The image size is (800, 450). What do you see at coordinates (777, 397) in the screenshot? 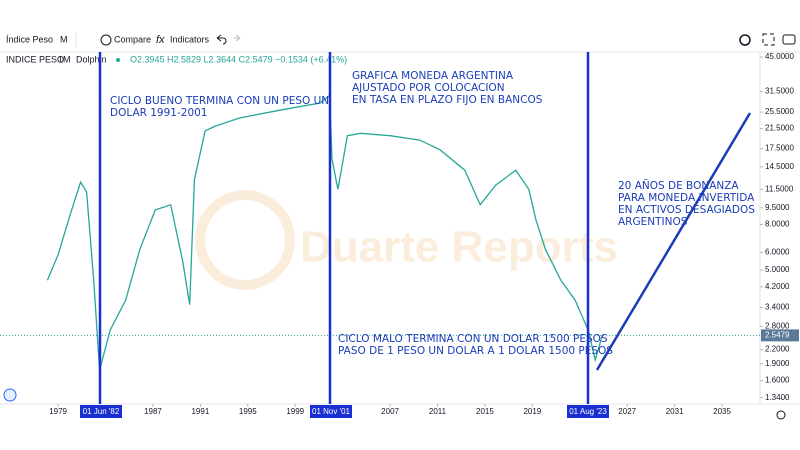
I see `y-tick-label: 1.3400` at bounding box center [777, 397].